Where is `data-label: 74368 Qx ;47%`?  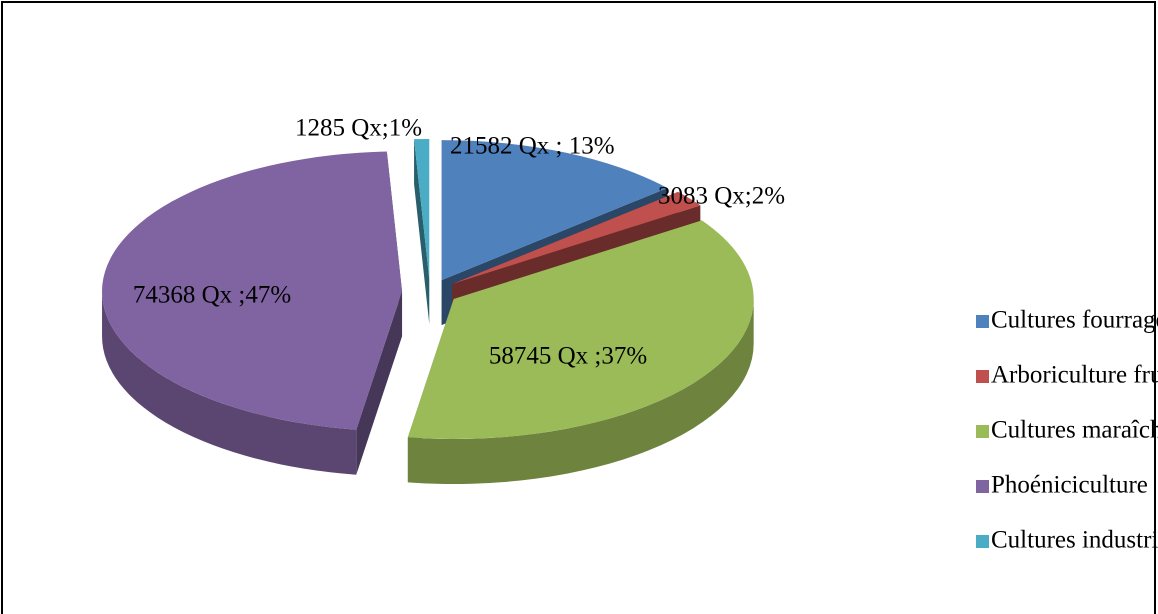 data-label: 74368 Qx ;47% is located at coordinates (212, 295).